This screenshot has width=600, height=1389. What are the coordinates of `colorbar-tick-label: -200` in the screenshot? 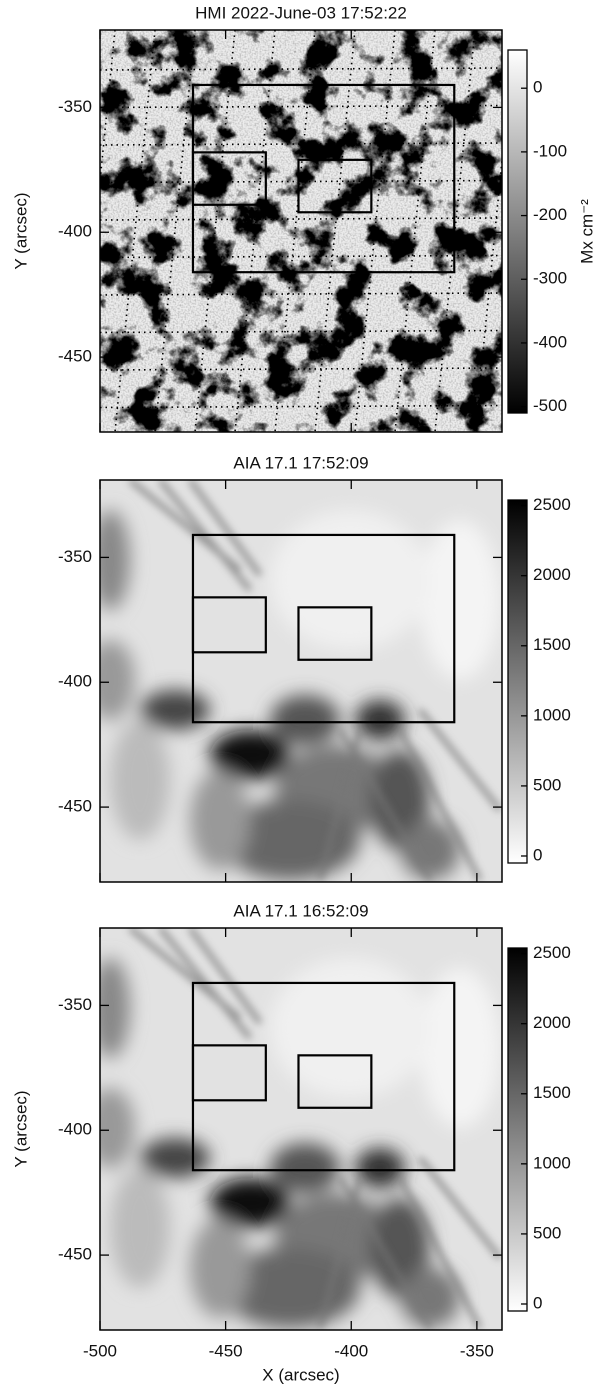 It's located at (550, 214).